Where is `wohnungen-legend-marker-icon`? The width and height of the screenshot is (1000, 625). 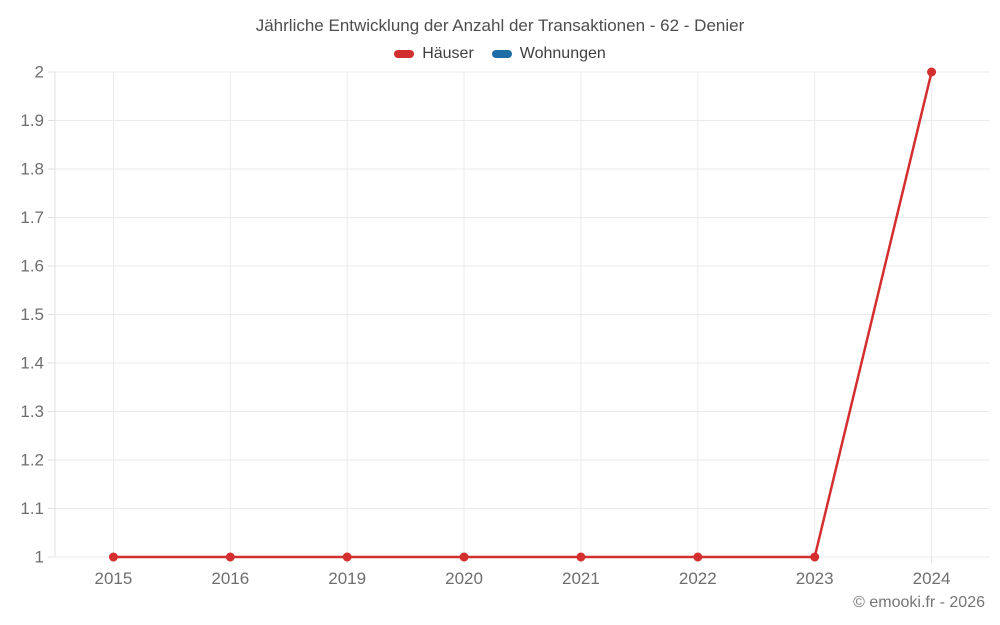
wohnungen-legend-marker-icon is located at coordinates (501, 54).